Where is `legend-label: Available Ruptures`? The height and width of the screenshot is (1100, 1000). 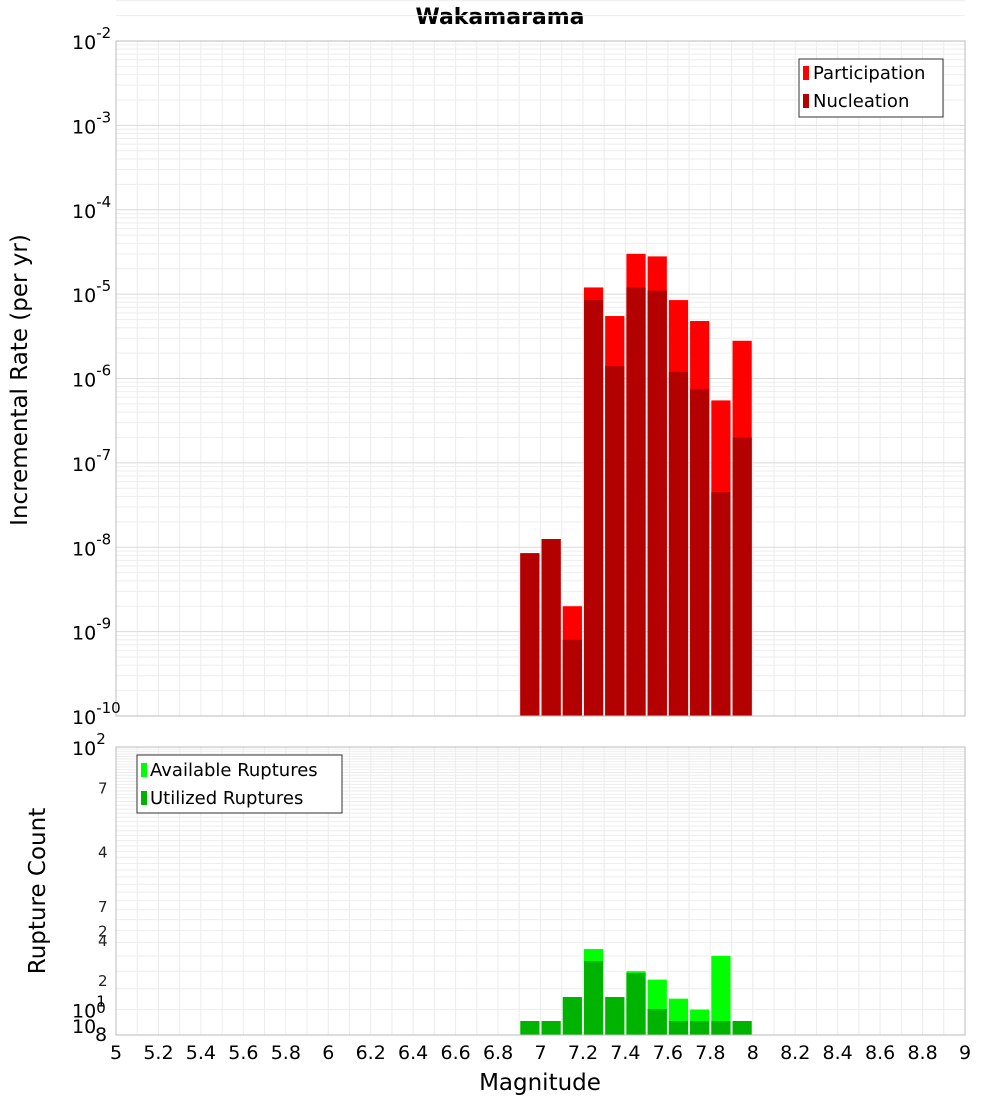 legend-label: Available Ruptures is located at coordinates (234, 770).